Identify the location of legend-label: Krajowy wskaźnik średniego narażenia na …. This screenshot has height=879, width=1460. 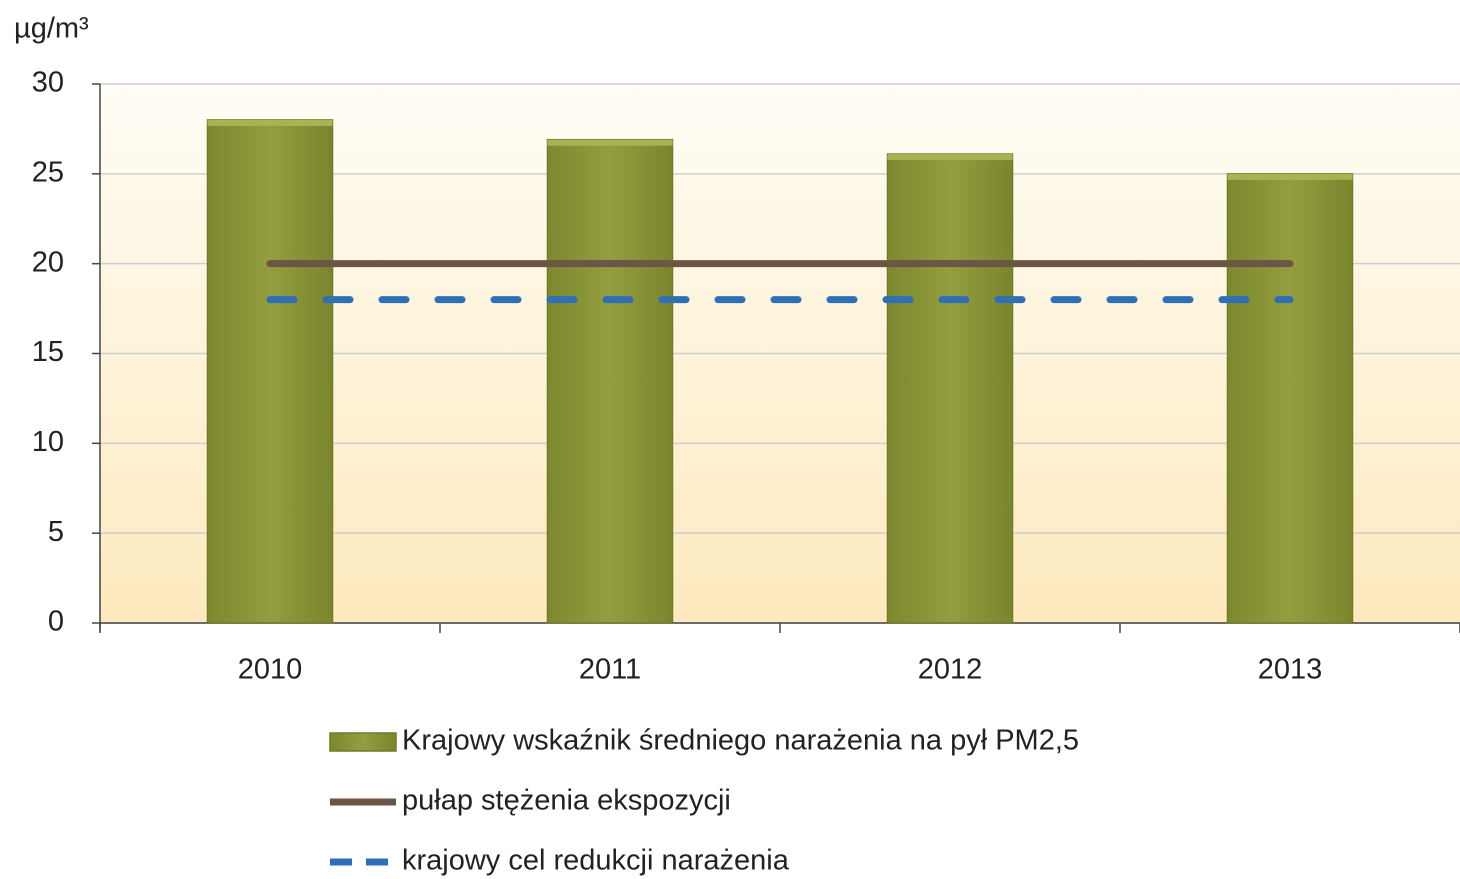
(740, 741).